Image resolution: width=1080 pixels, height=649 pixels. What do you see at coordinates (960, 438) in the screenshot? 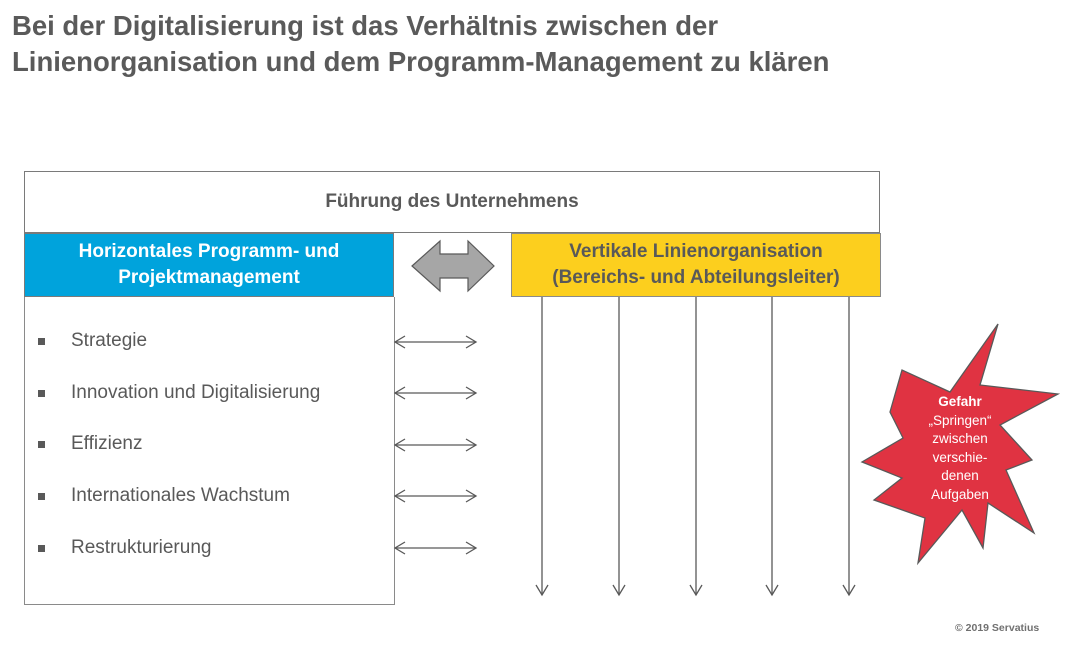
I see `warning-line: zwischen` at bounding box center [960, 438].